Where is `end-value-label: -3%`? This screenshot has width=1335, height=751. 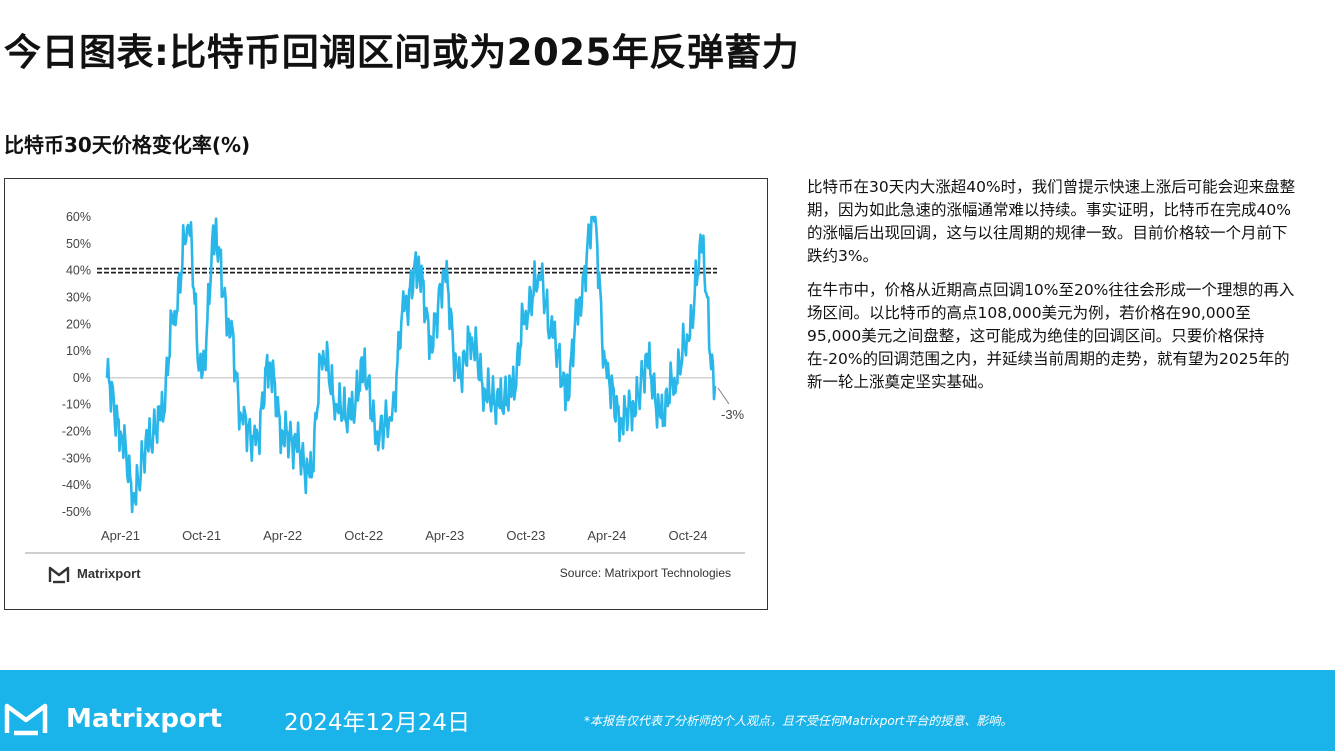
end-value-label: -3% is located at coordinates (733, 414).